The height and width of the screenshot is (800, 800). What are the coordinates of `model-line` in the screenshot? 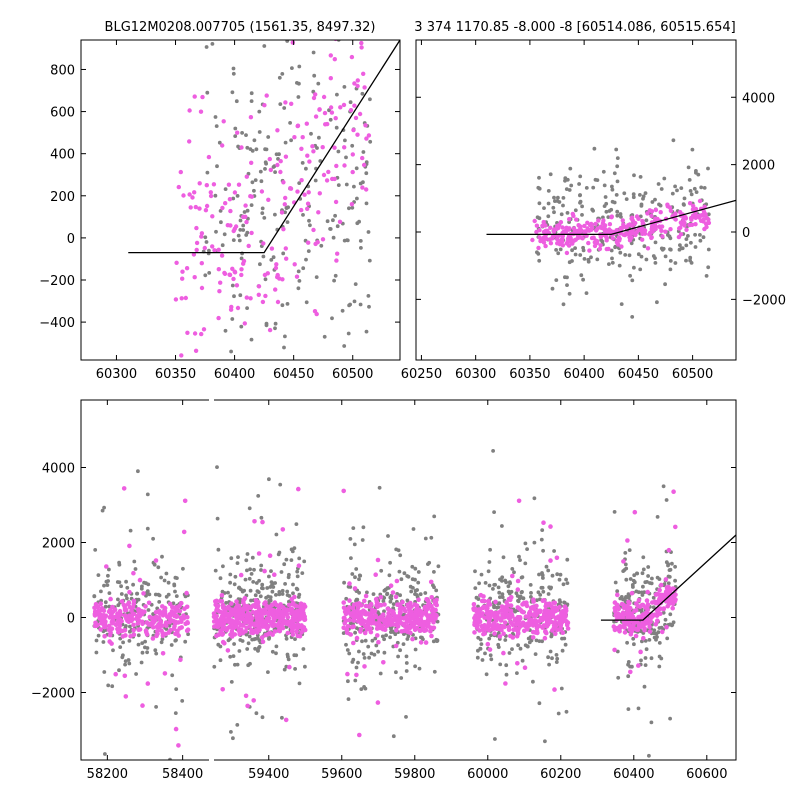 It's located at (264, 147).